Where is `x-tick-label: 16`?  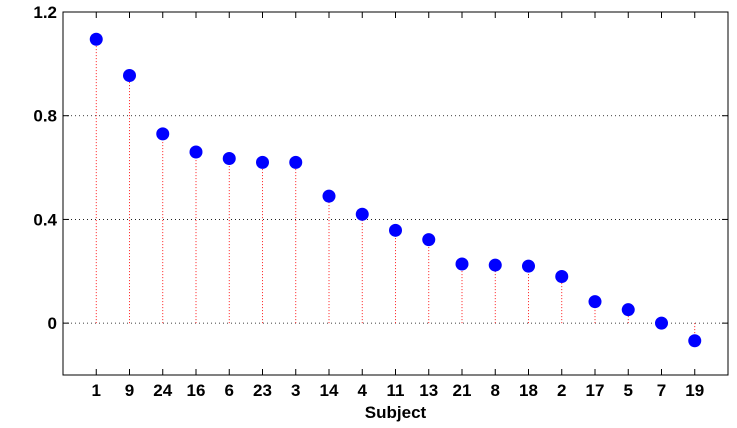 x-tick-label: 16 is located at coordinates (196, 390).